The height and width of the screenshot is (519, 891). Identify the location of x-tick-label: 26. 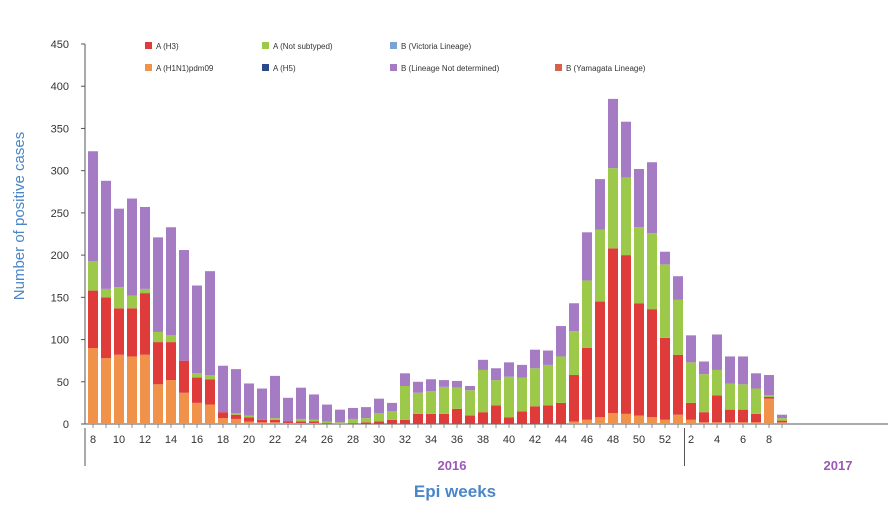
(327, 440).